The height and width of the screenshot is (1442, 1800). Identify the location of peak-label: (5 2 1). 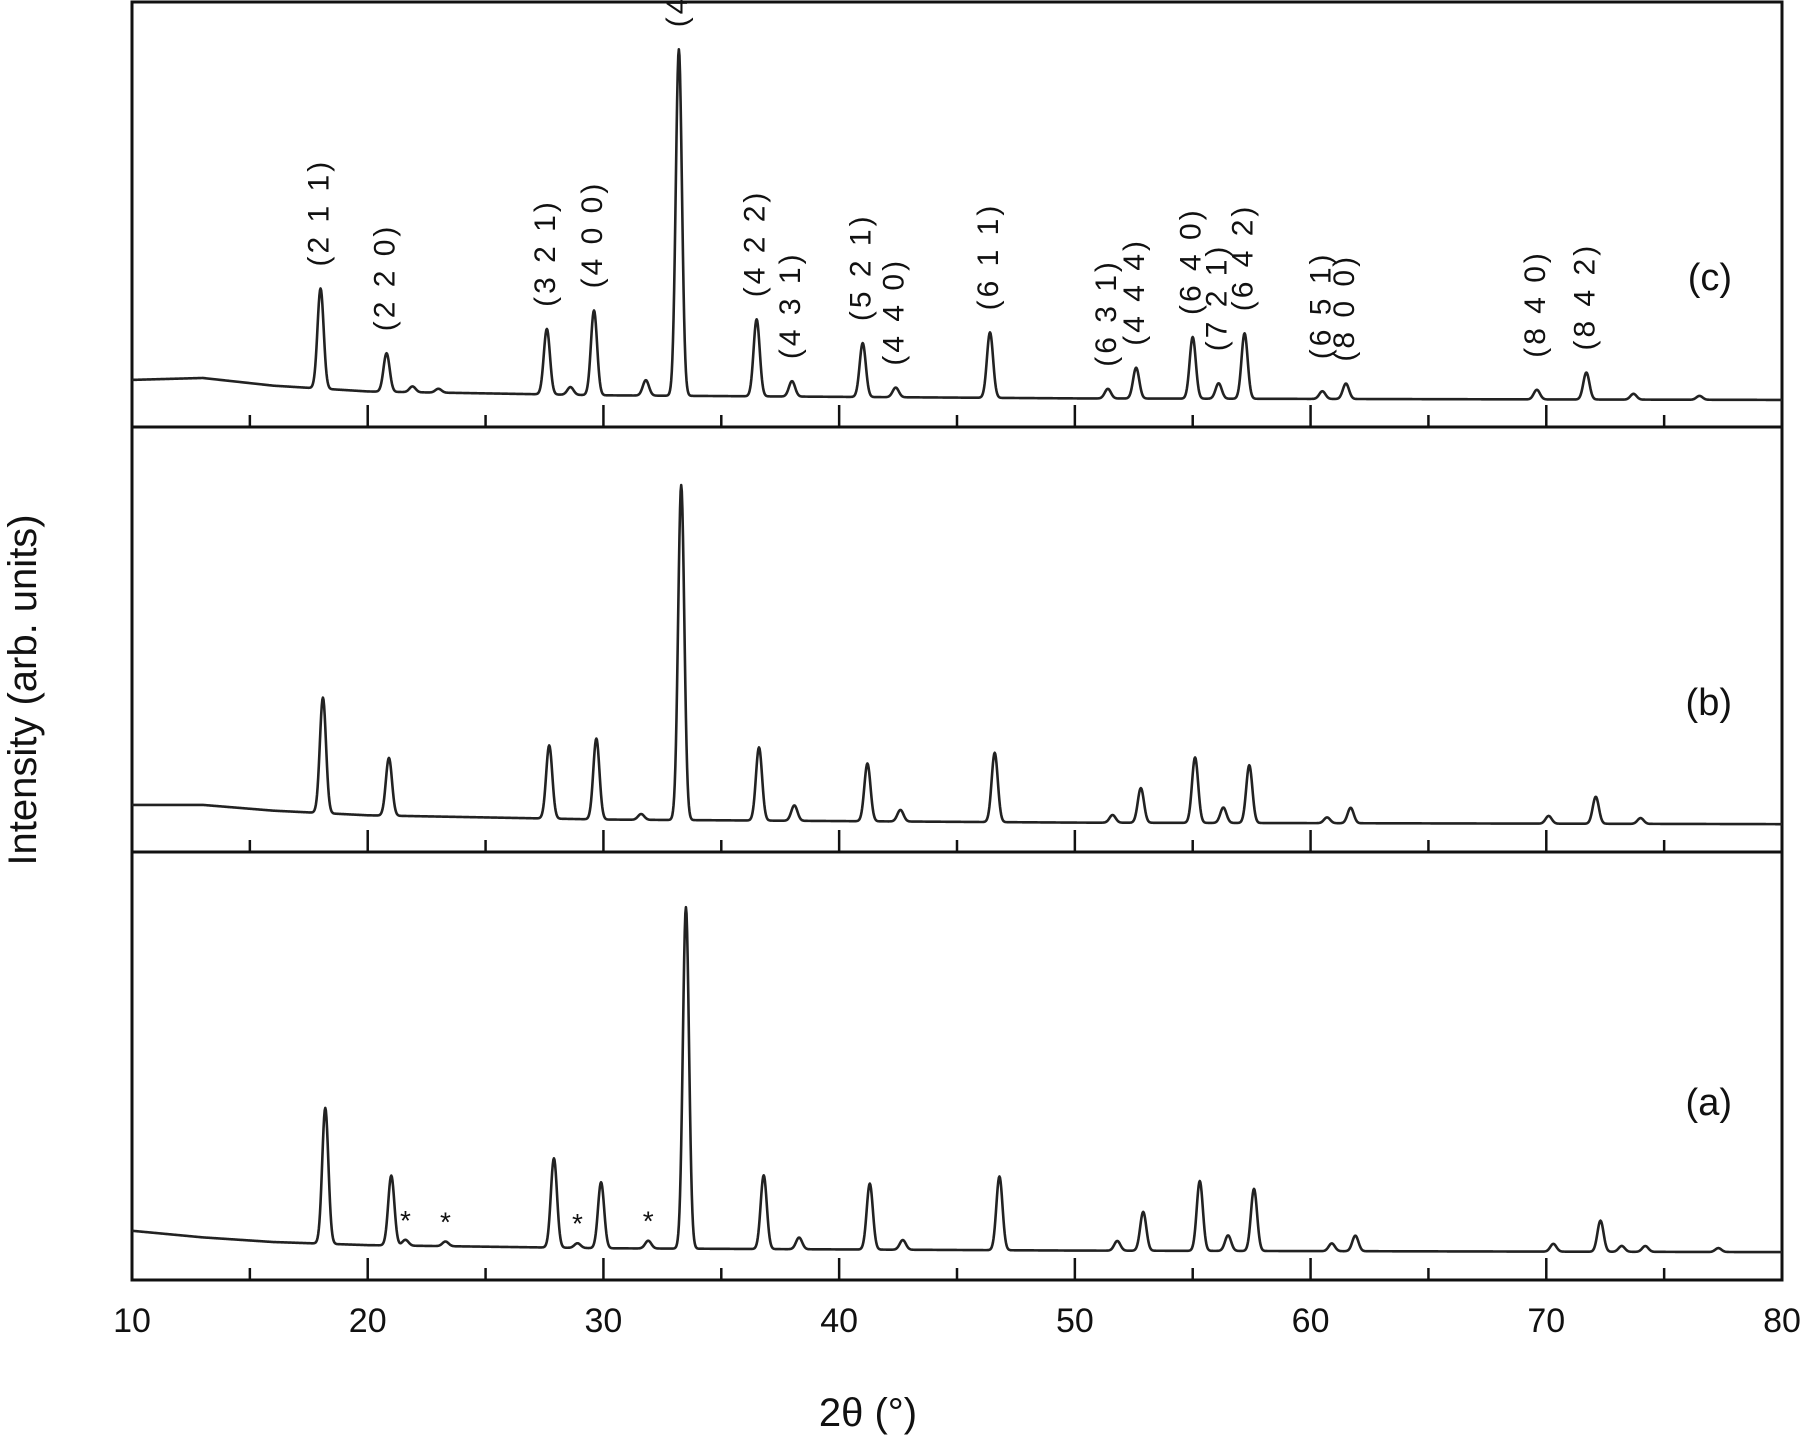
(861, 267).